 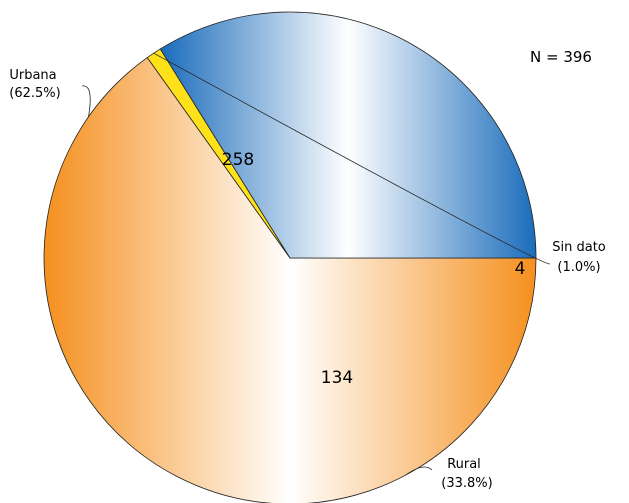 What do you see at coordinates (520, 269) in the screenshot?
I see `value-label-sin-dato: 4` at bounding box center [520, 269].